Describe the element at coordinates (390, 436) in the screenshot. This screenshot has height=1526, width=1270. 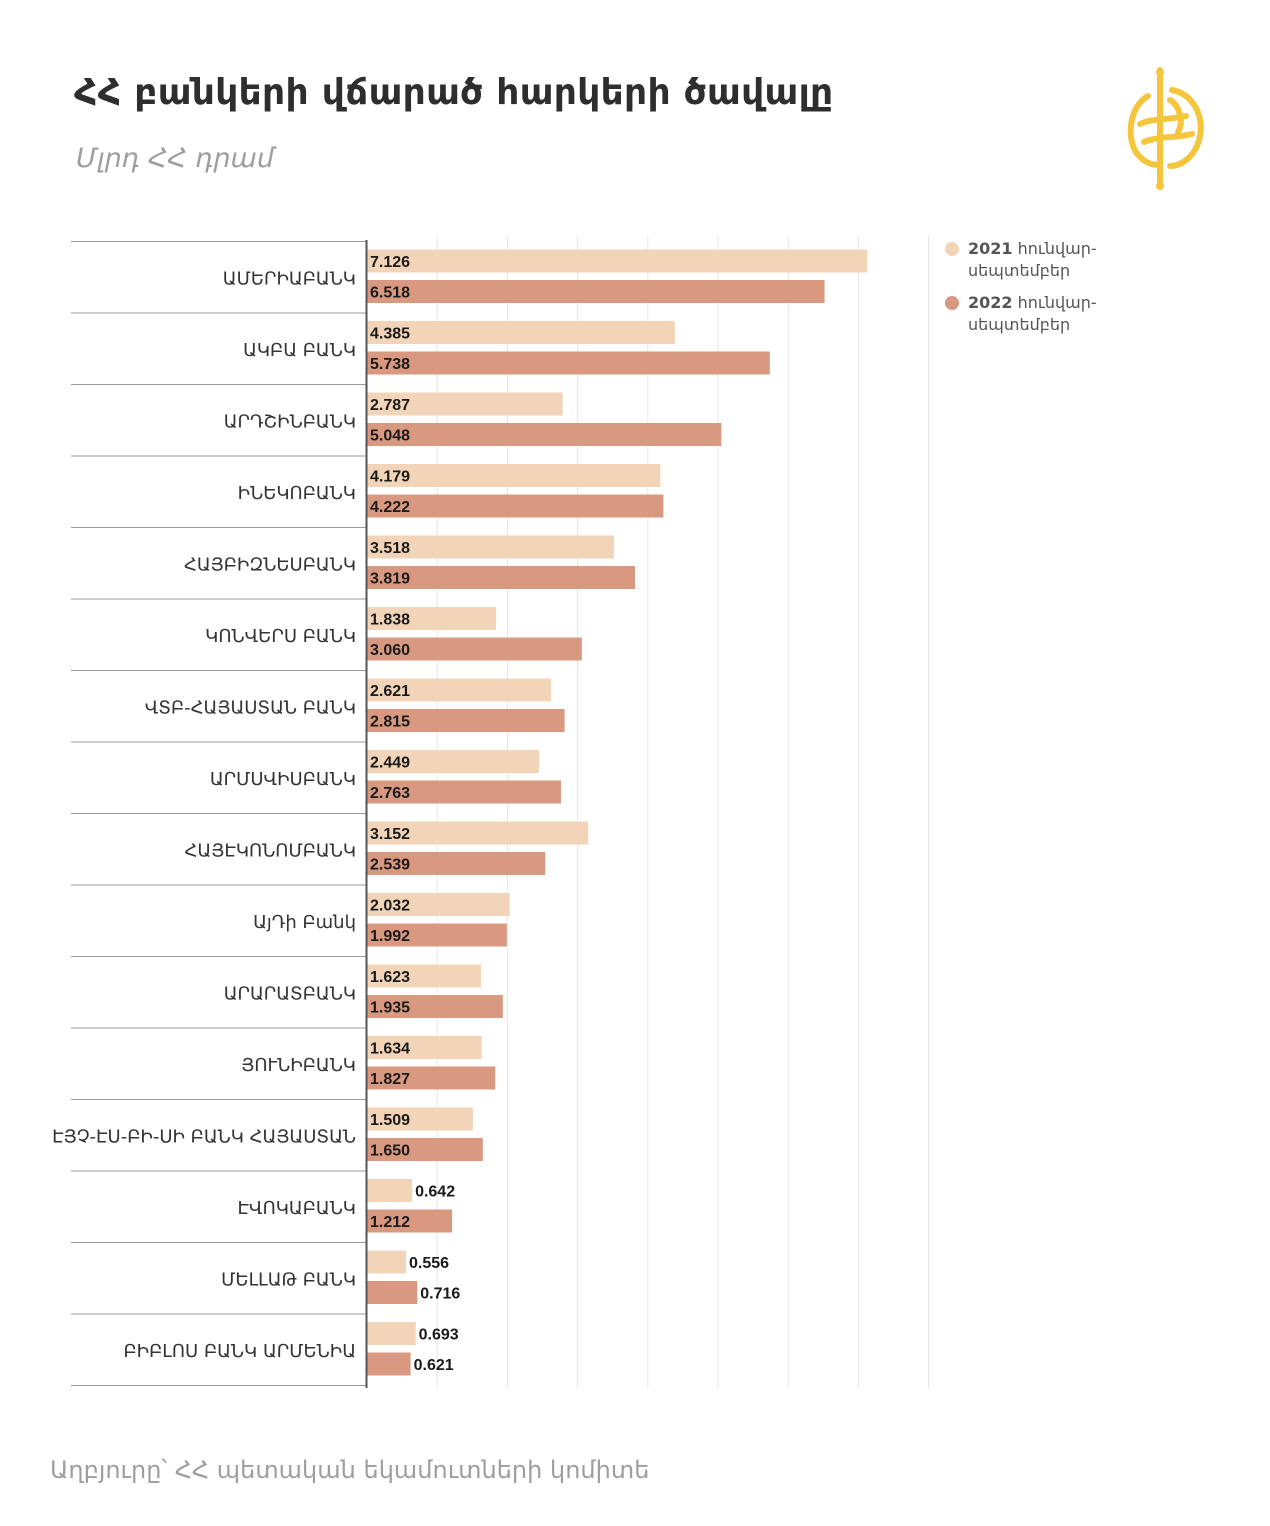
I see `value-label: 5.048` at that location.